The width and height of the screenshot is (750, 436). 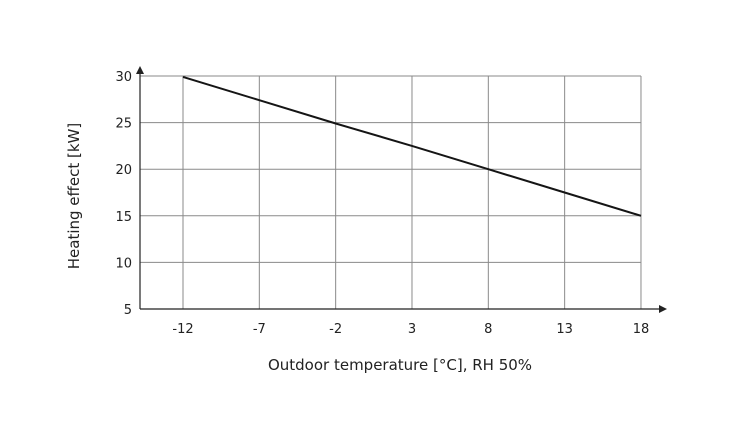 What do you see at coordinates (123, 194) in the screenshot?
I see `y-tick-labels: 5 10 15 20 25 30` at bounding box center [123, 194].